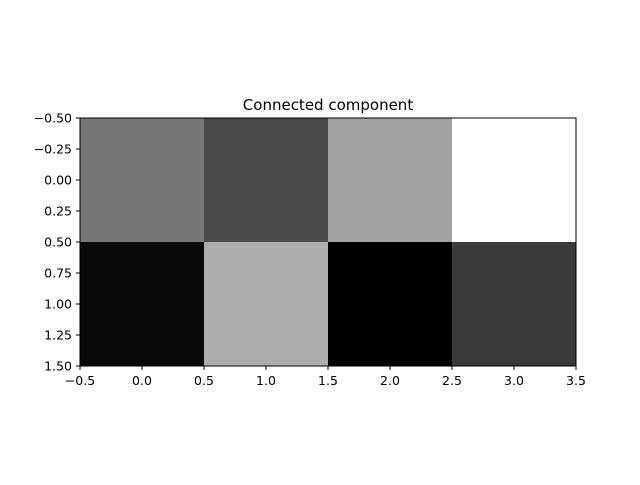 This screenshot has height=485, width=640. Describe the element at coordinates (266, 180) in the screenshot. I see `heatmap-cell-r0-c1` at that location.